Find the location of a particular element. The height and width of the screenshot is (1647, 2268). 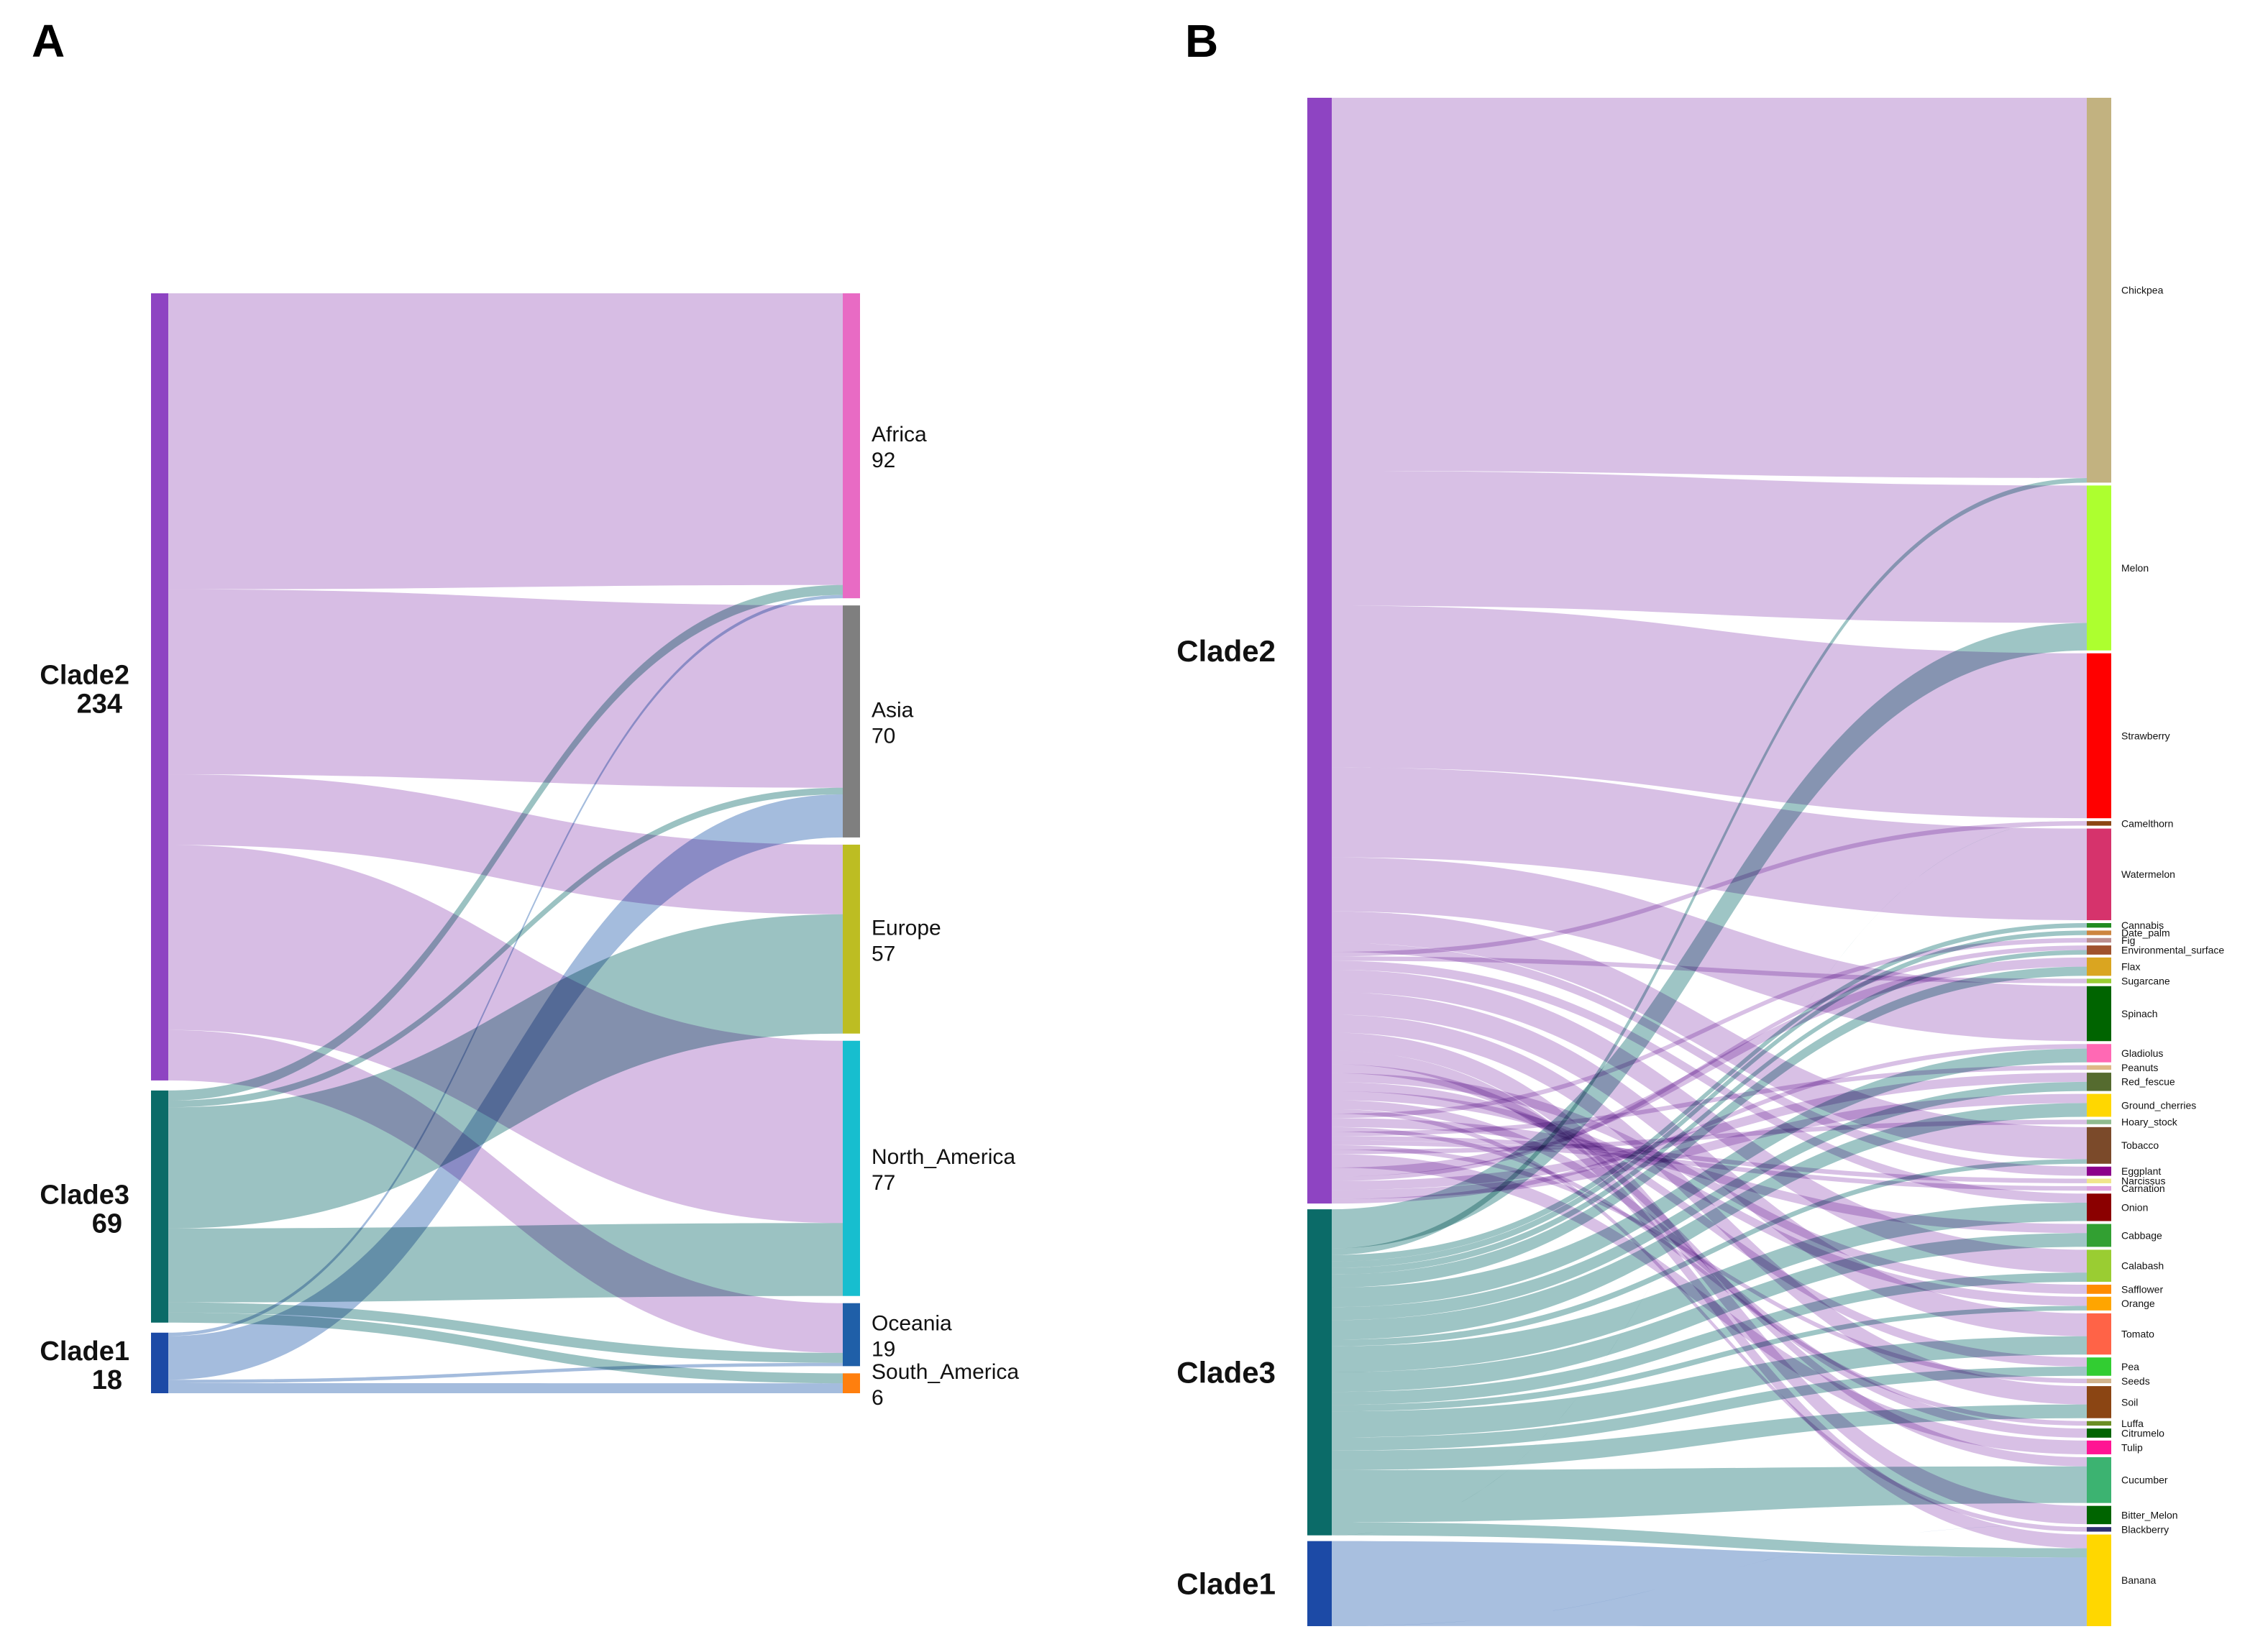

target-node-africa is located at coordinates (851, 446).